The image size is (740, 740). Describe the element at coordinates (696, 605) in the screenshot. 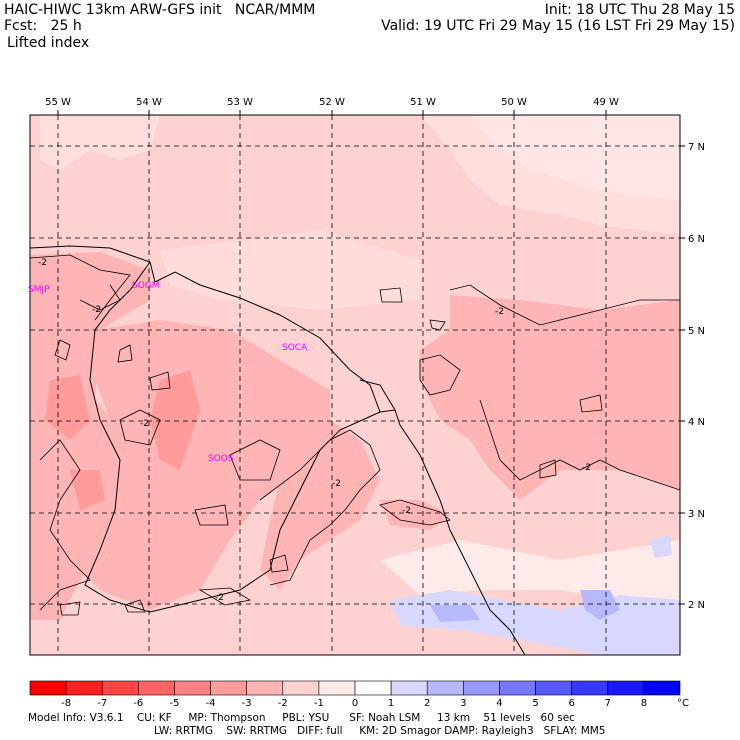

I see `lat-label: 2 N` at that location.